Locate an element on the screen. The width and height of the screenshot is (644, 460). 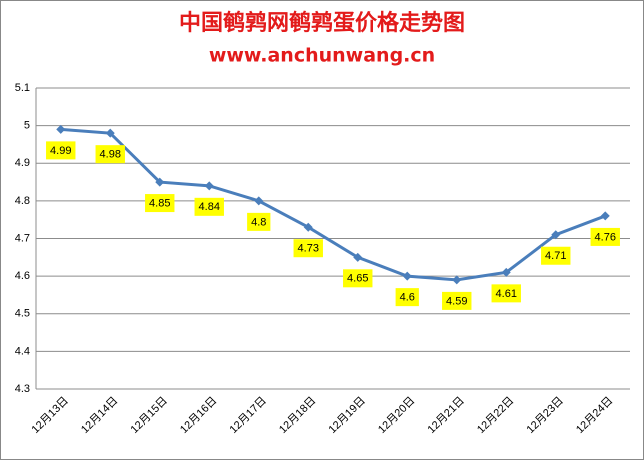
data-label-group: 4.99 is located at coordinates (61, 150).